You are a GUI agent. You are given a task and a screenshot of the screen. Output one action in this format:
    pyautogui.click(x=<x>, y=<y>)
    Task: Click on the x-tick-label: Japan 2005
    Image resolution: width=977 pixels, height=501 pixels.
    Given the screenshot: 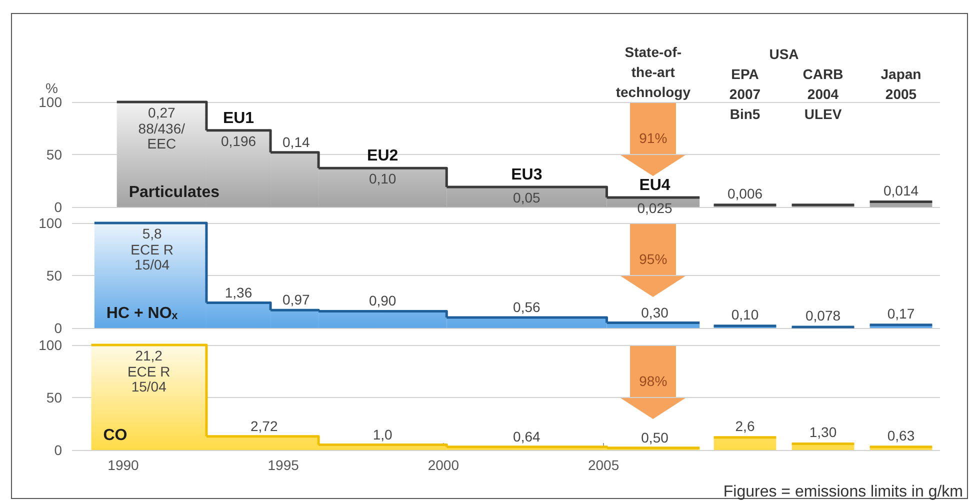 What is the action you would take?
    pyautogui.click(x=901, y=84)
    